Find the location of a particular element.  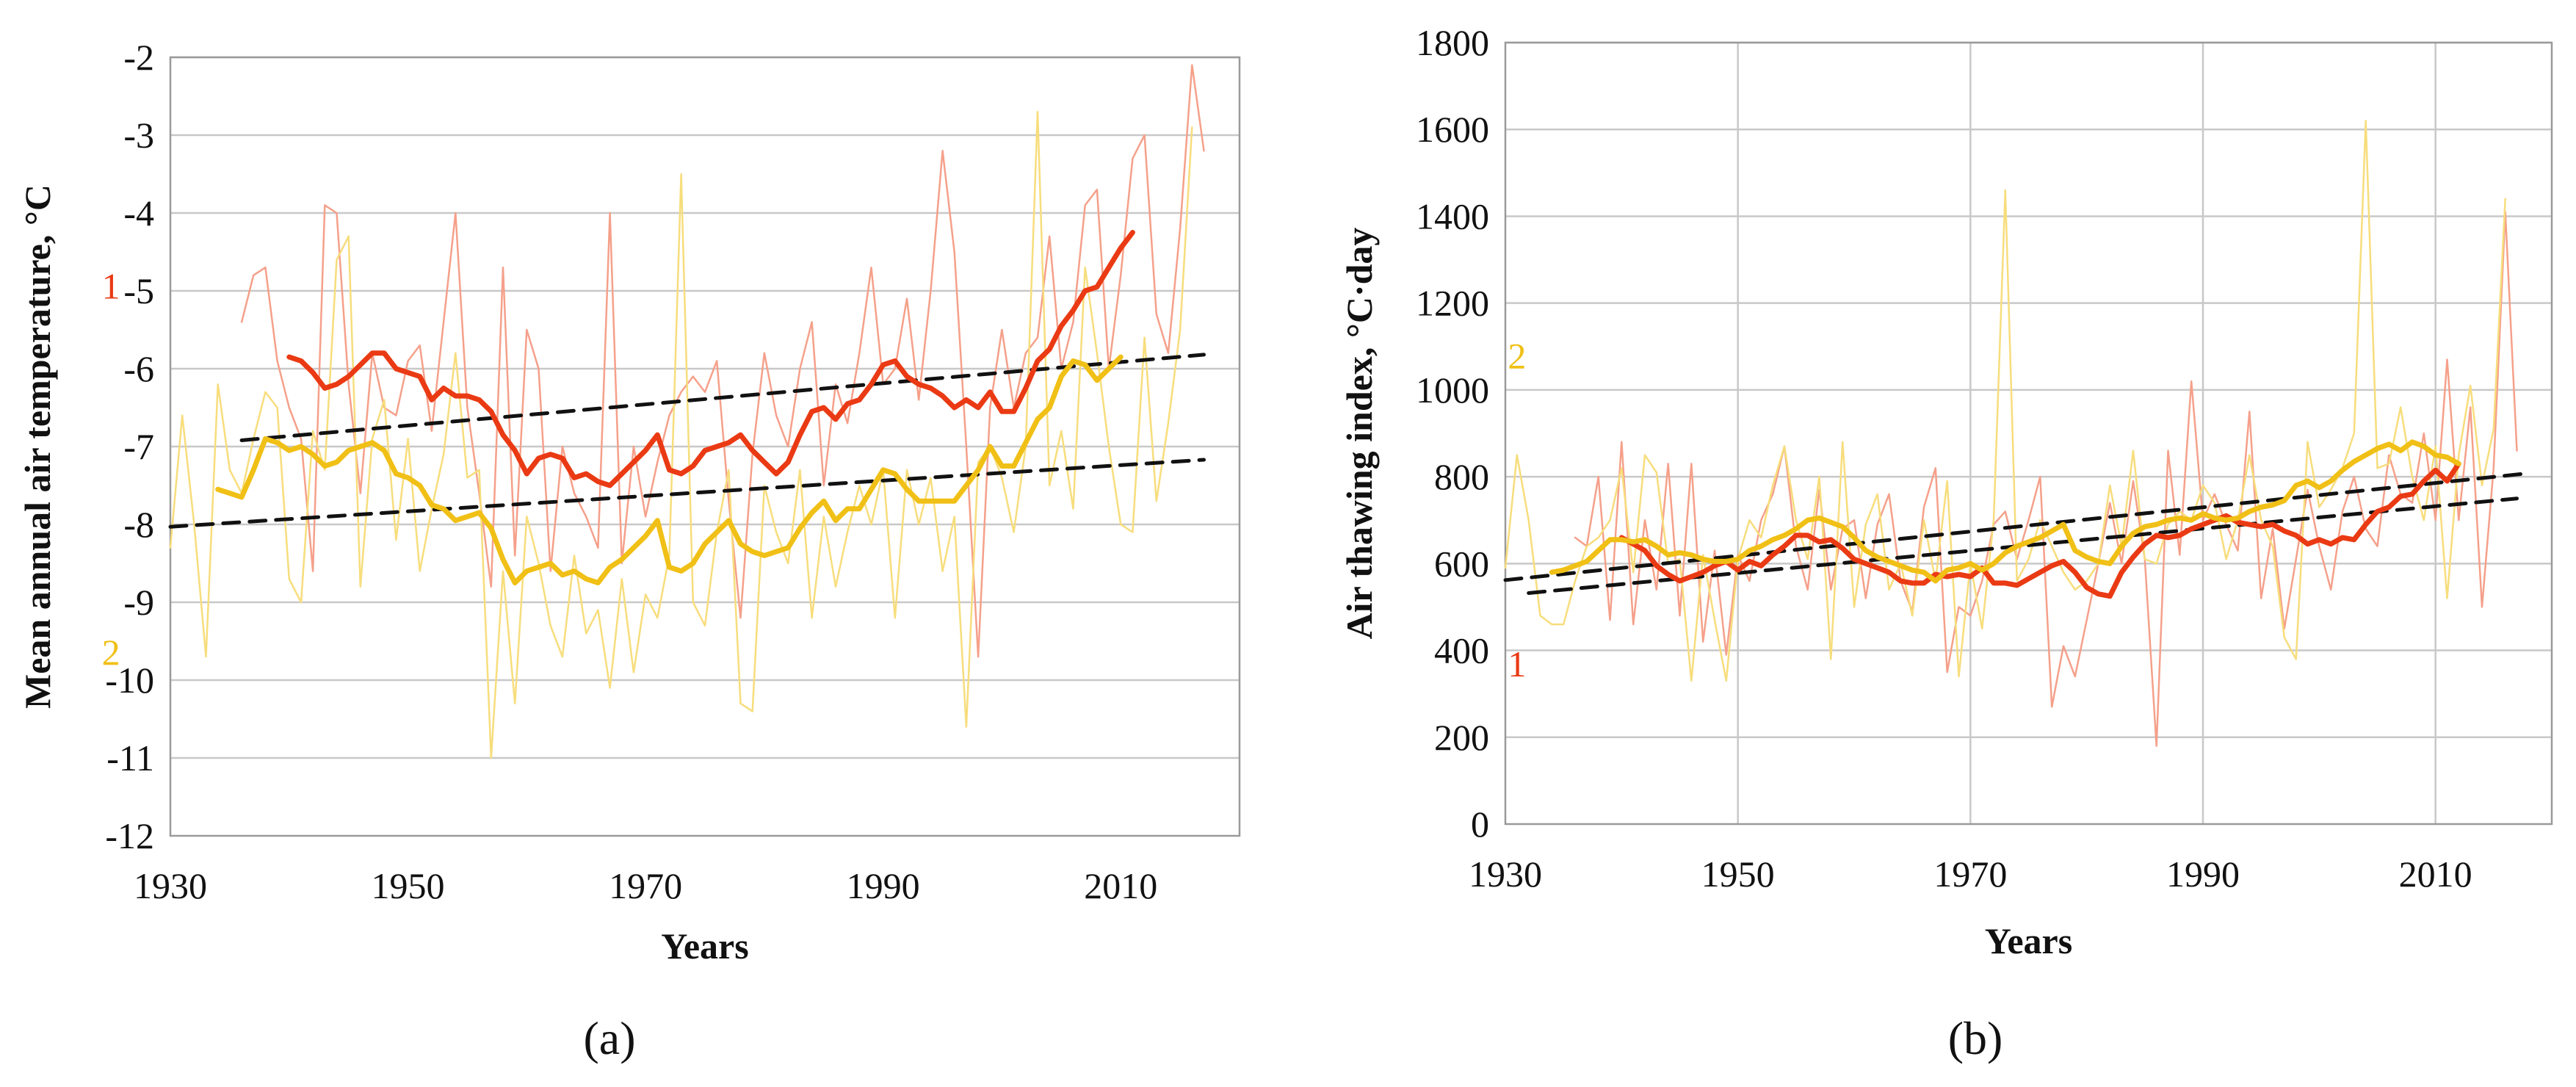

chart-a-series-2-smoothed-line is located at coordinates (669, 470).